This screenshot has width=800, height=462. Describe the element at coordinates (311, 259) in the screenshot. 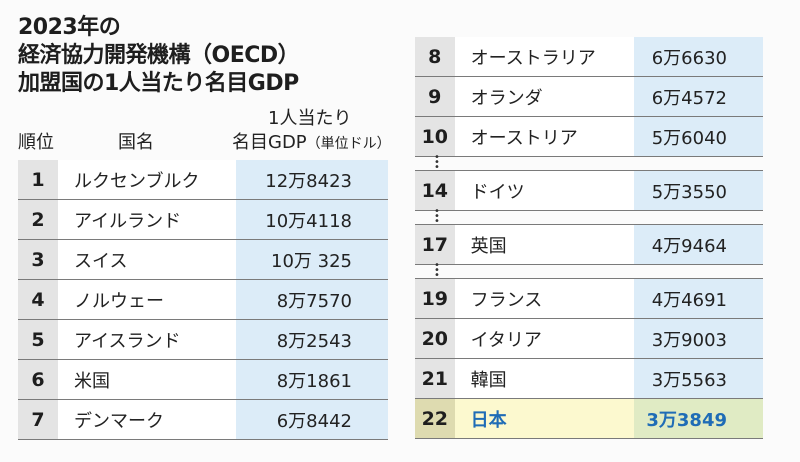

I see `gdp-cell: 10万 325` at that location.